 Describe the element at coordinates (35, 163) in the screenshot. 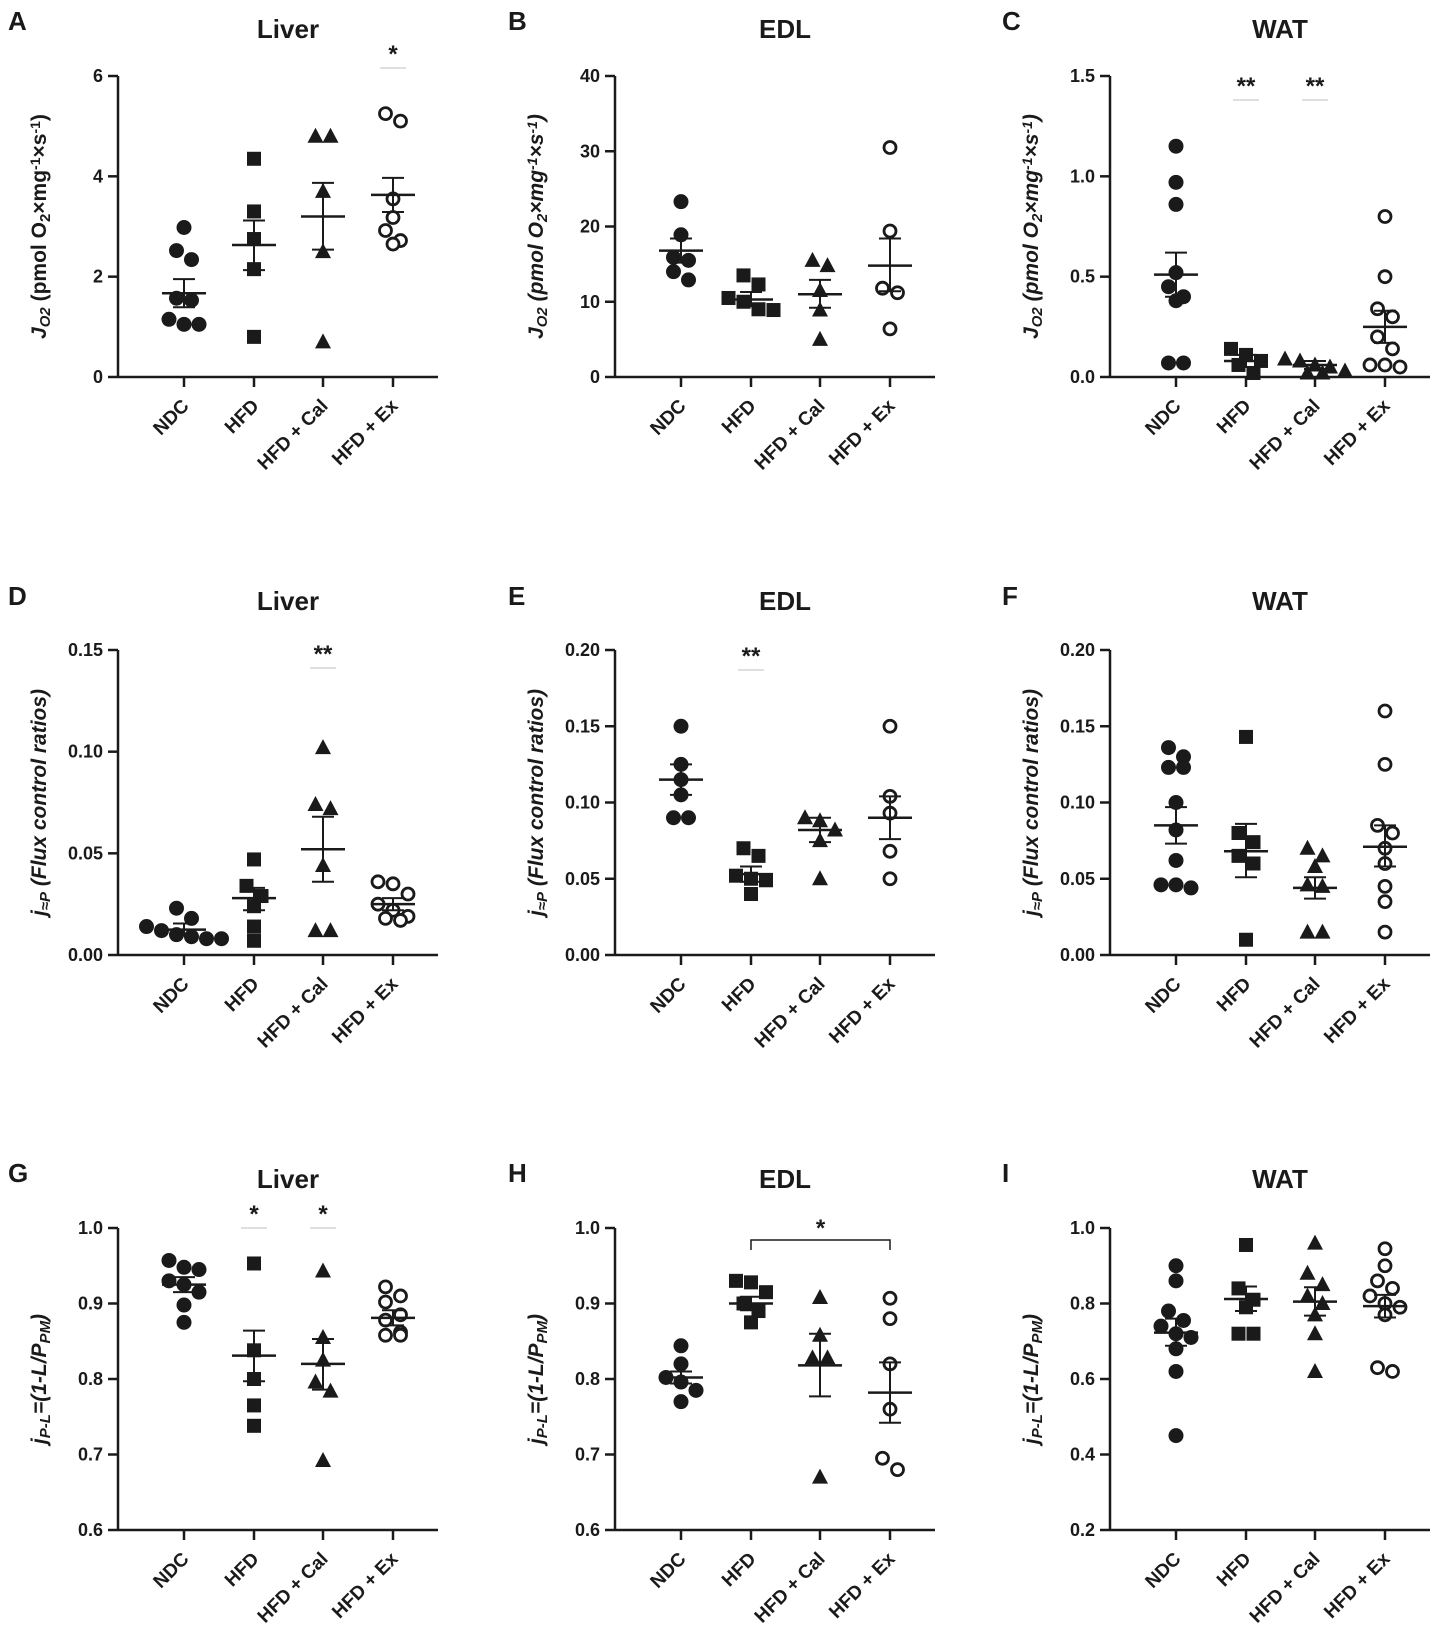

I see `y-axis-label-part: -1` at that location.